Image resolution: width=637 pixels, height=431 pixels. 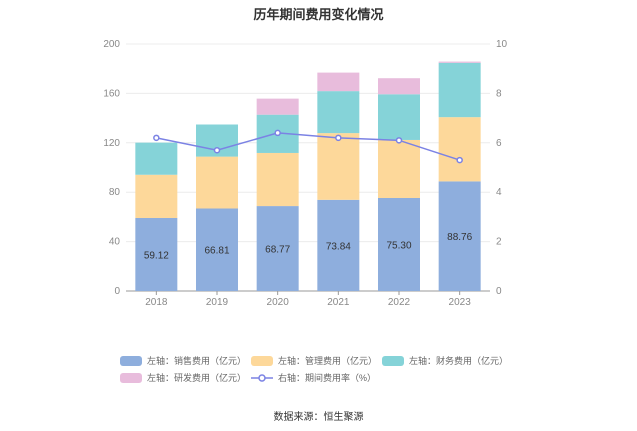 I want to click on y-right-tick-label: 0, so click(x=499, y=291).